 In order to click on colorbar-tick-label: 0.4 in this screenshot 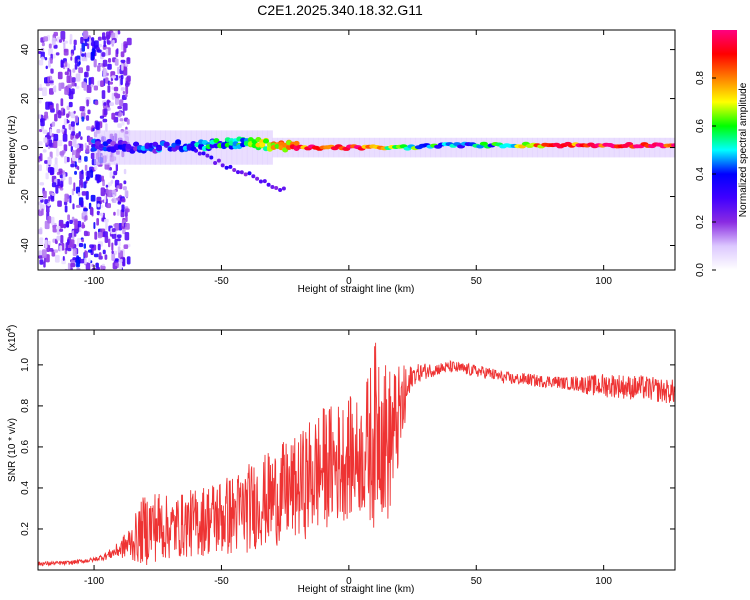, I will do `click(700, 174)`.